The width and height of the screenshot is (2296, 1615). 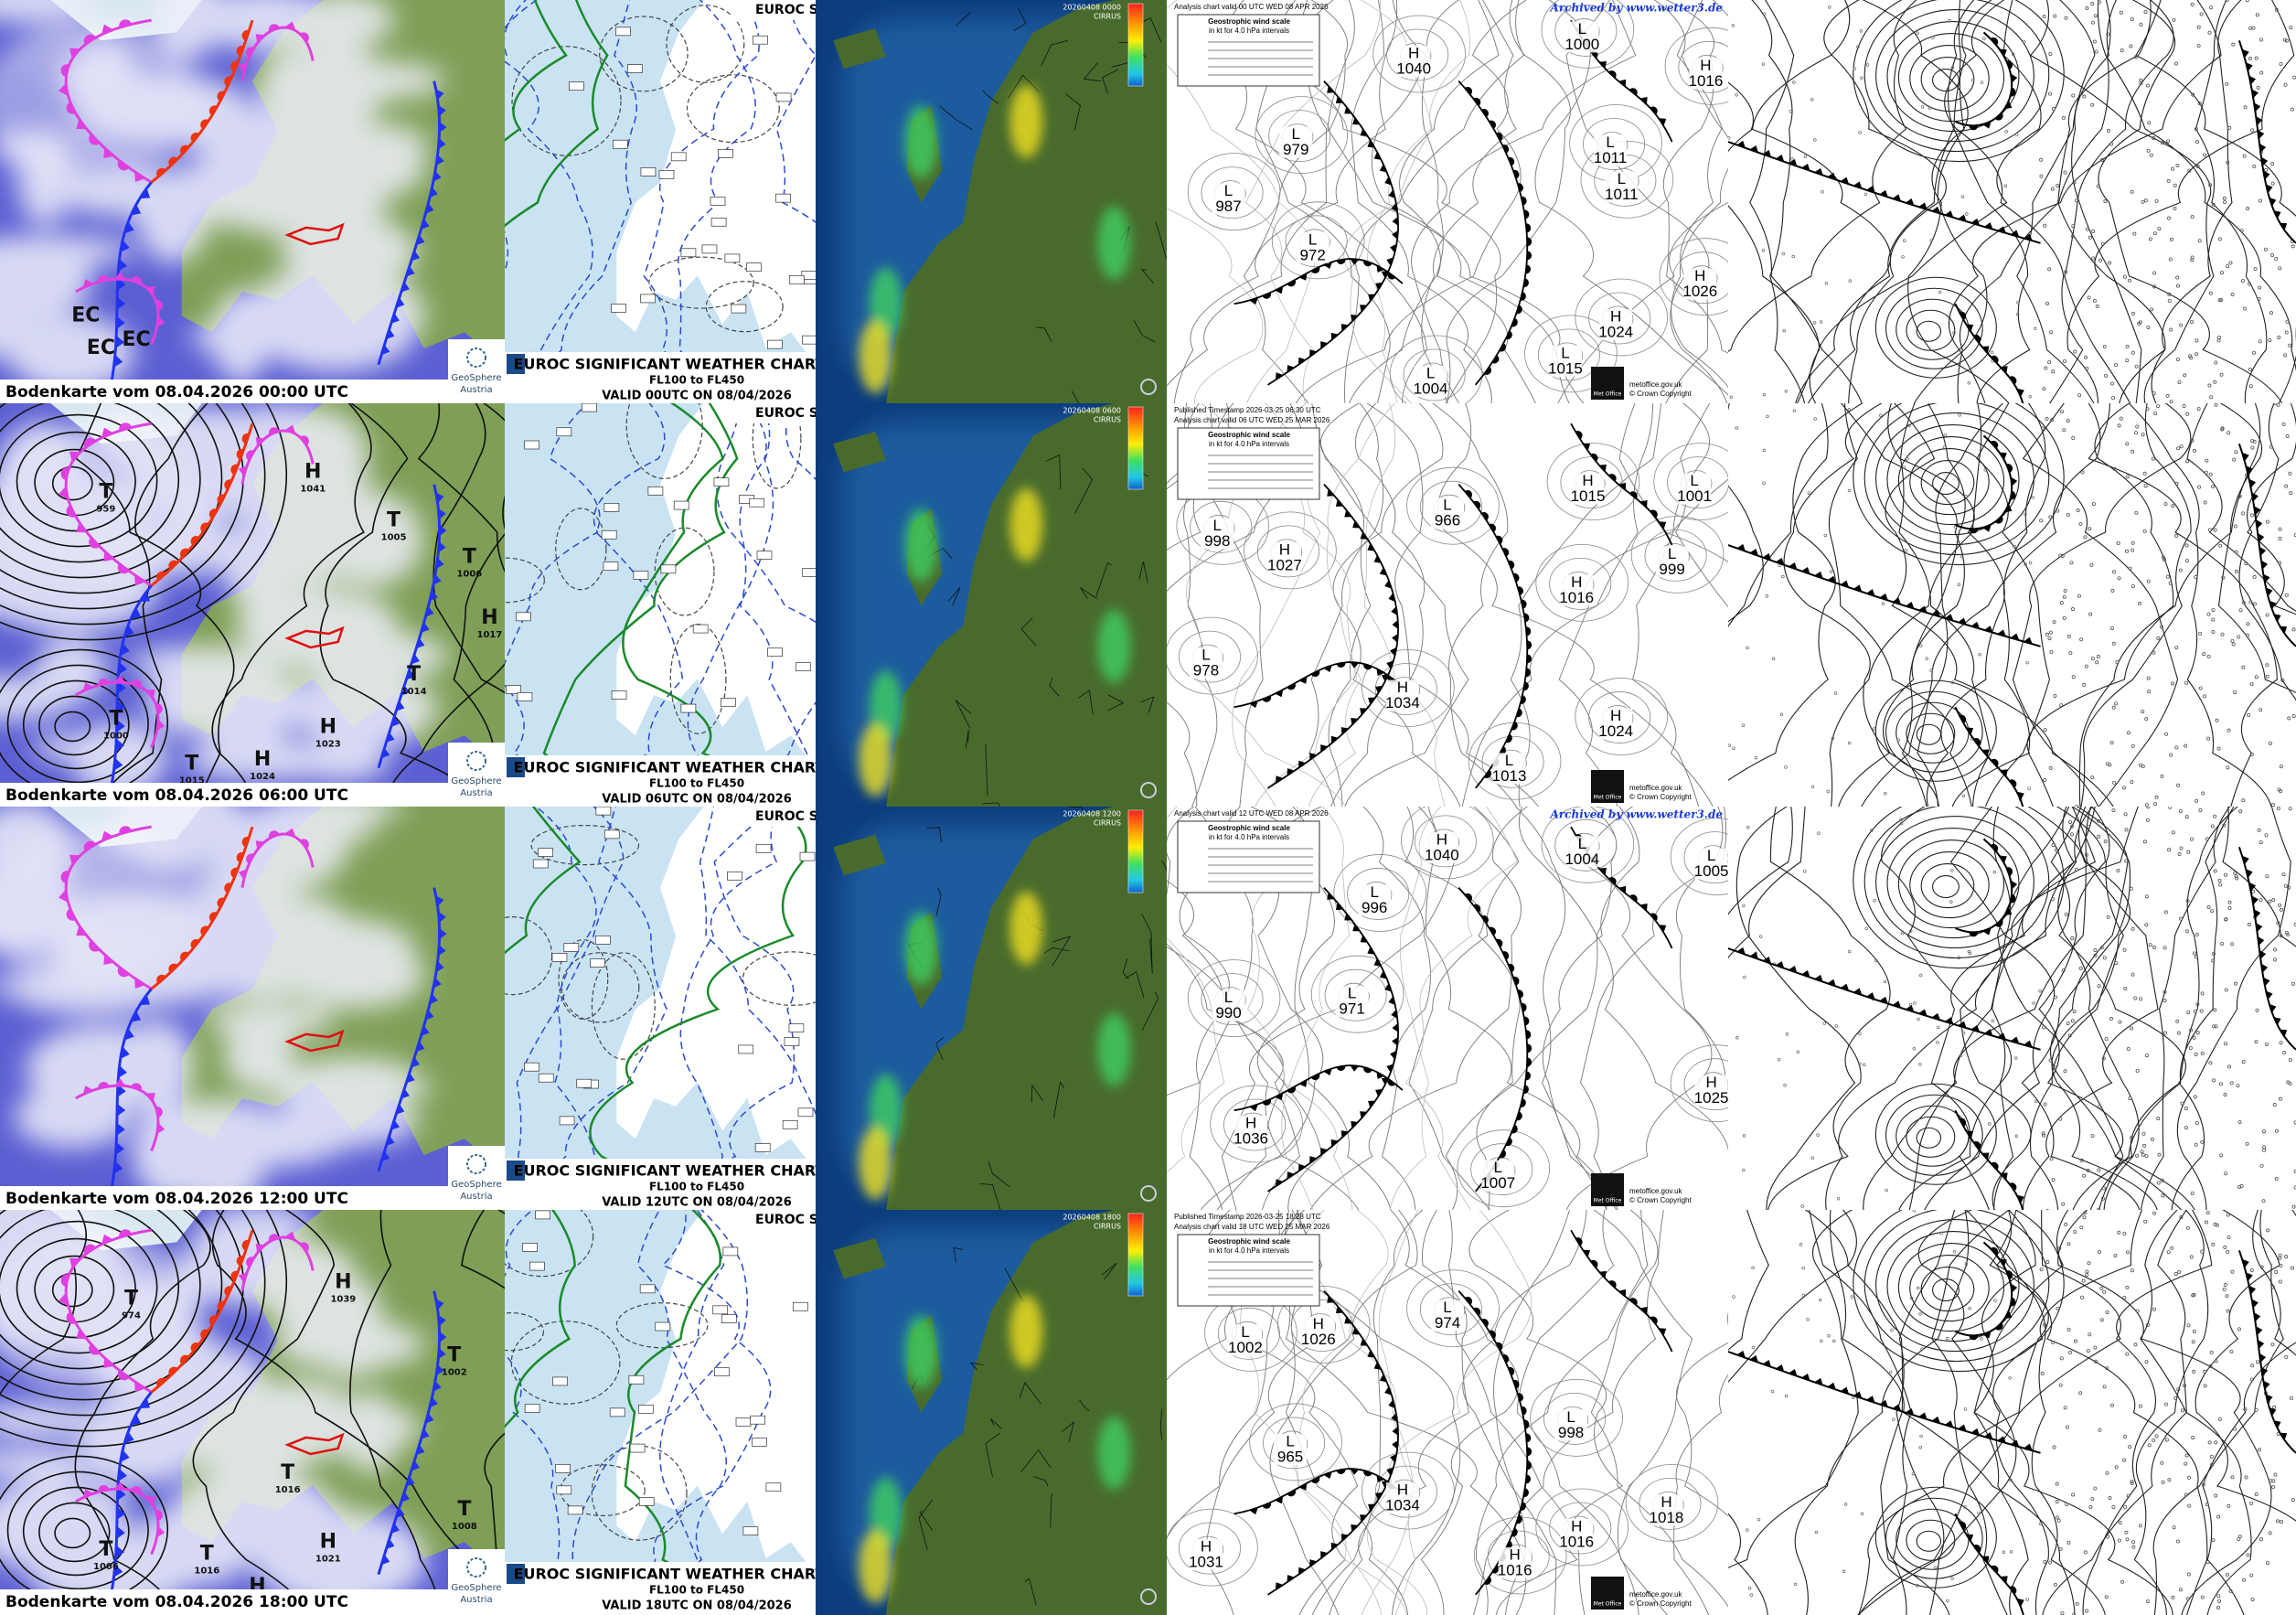 I want to click on paper, so click(x=2012, y=1009).